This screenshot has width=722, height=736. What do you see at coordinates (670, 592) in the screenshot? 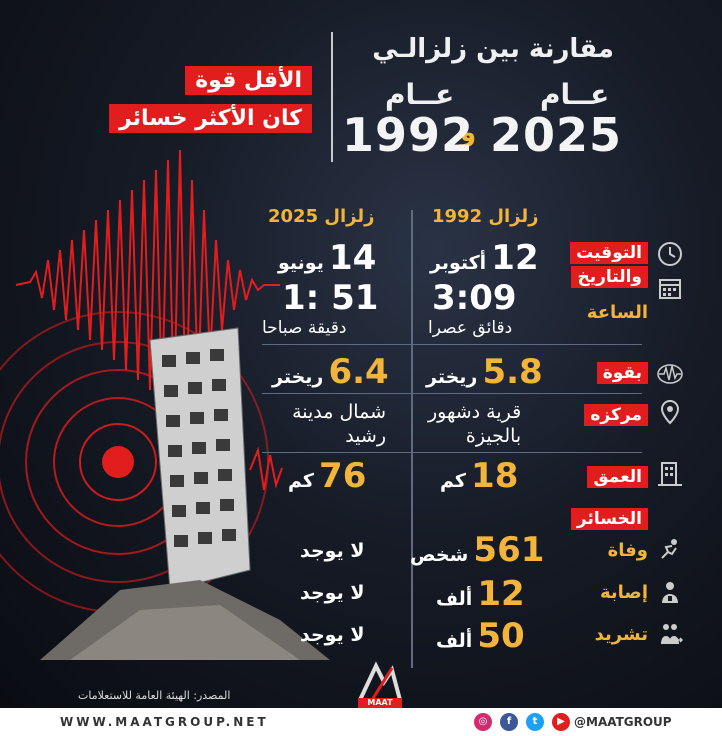
I see `person-bandage-icon` at bounding box center [670, 592].